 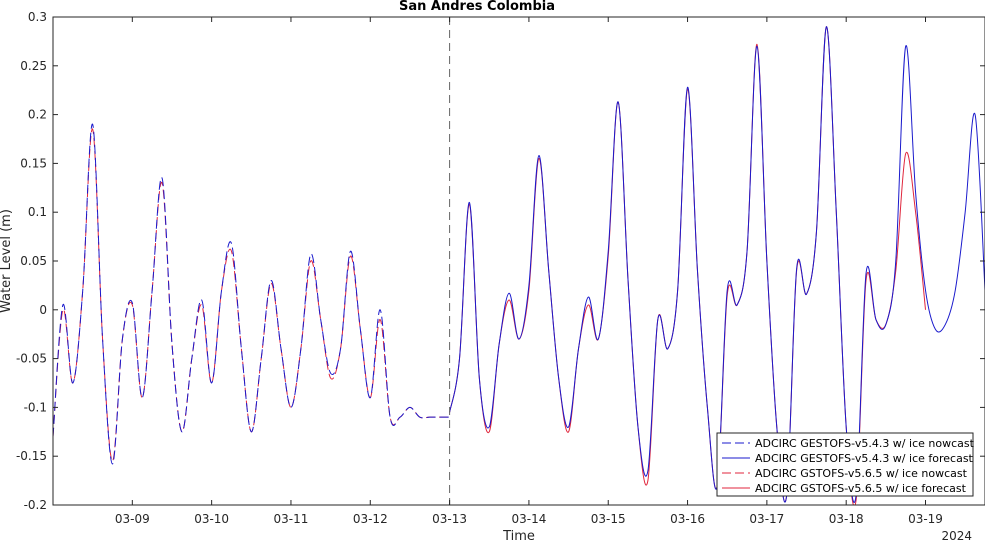 What do you see at coordinates (861, 473) in the screenshot?
I see `legend-label: ADCIRC GSTOFS-v5.6.5 w/ ice nowcast` at bounding box center [861, 473].